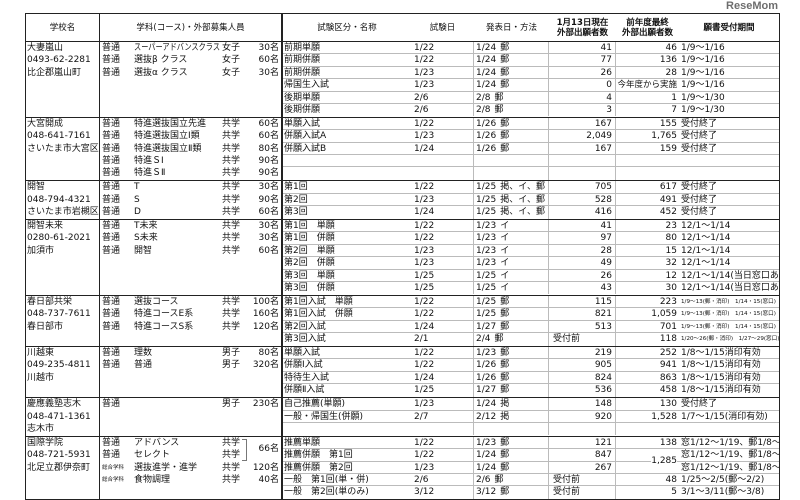 This screenshot has height=500, width=800. Describe the element at coordinates (582, 60) in the screenshot. I see `applicant-count: 77` at that location.